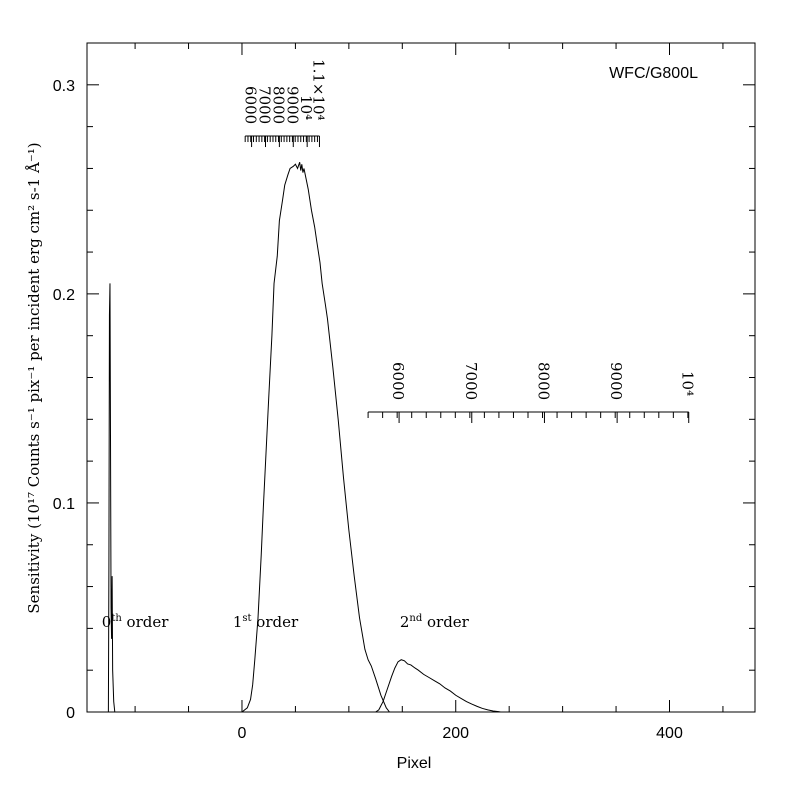 The width and height of the screenshot is (797, 797). I want to click on x-tick-label: 0, so click(242, 733).